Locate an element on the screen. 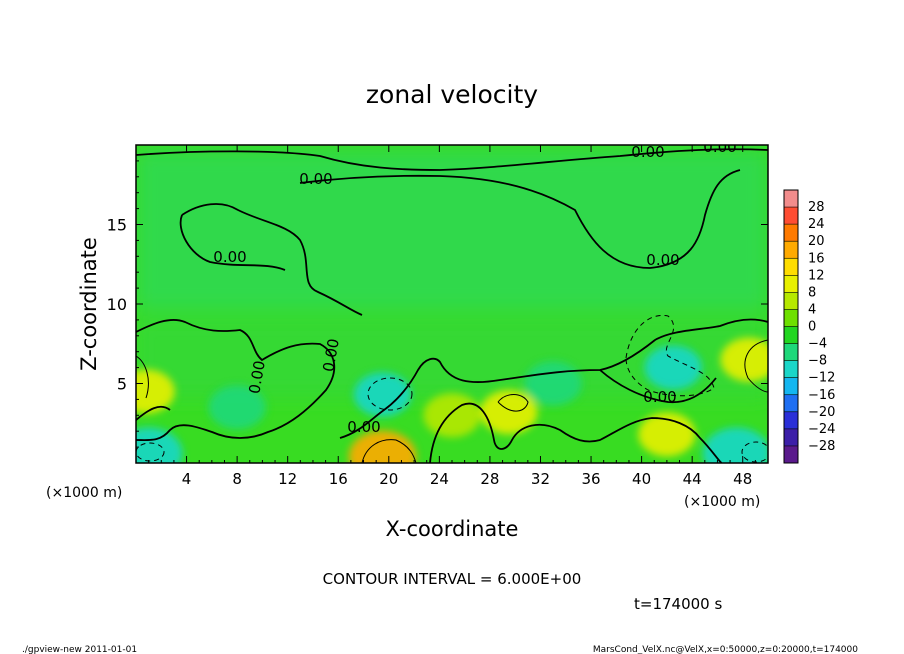 The image size is (904, 654). field-blobs is located at coordinates (452, 400).